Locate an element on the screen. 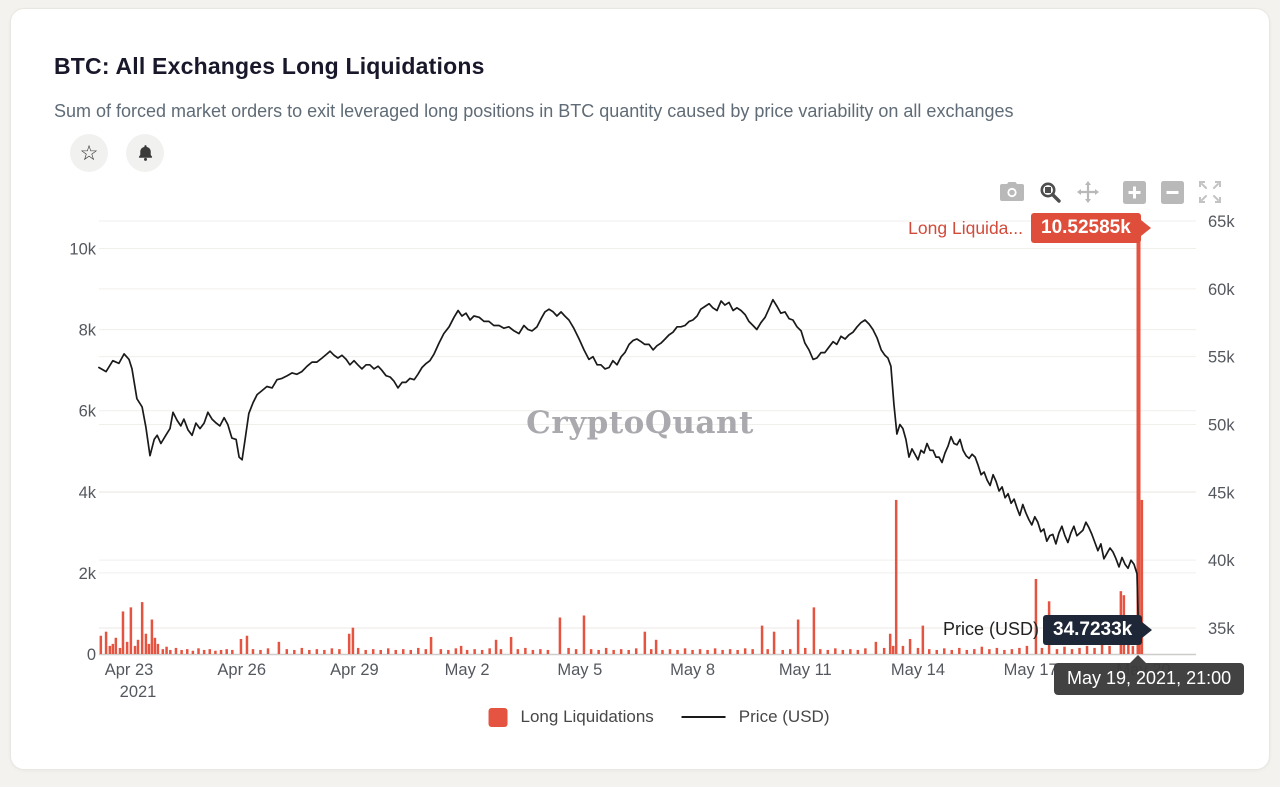 Image resolution: width=1280 pixels, height=787 pixels. page-title: BTC: All Exchanges Long Liquidations is located at coordinates (269, 66).